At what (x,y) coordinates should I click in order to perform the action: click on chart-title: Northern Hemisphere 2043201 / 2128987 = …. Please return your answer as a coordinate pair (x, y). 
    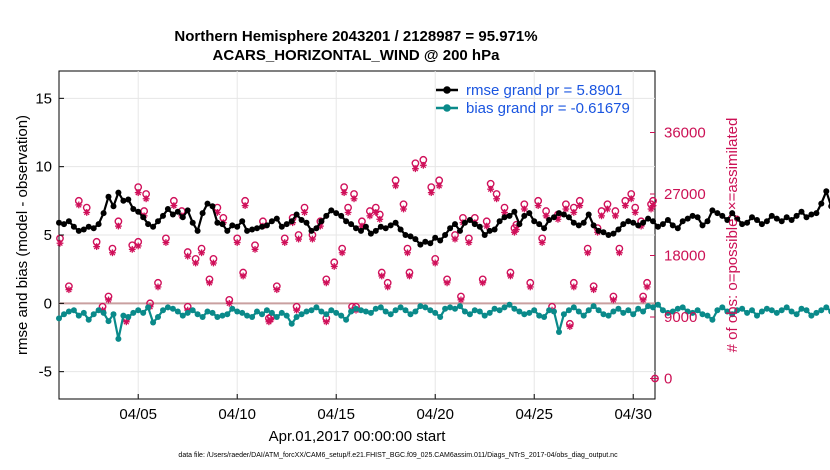
    Looking at the image, I should click on (355, 36).